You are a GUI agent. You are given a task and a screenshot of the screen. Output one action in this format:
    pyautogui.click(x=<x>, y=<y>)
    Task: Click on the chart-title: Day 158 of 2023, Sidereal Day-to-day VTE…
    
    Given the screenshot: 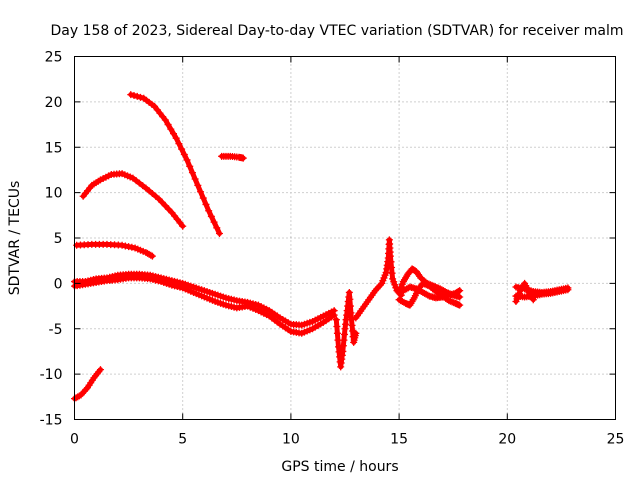 What is the action you would take?
    pyautogui.click(x=337, y=31)
    